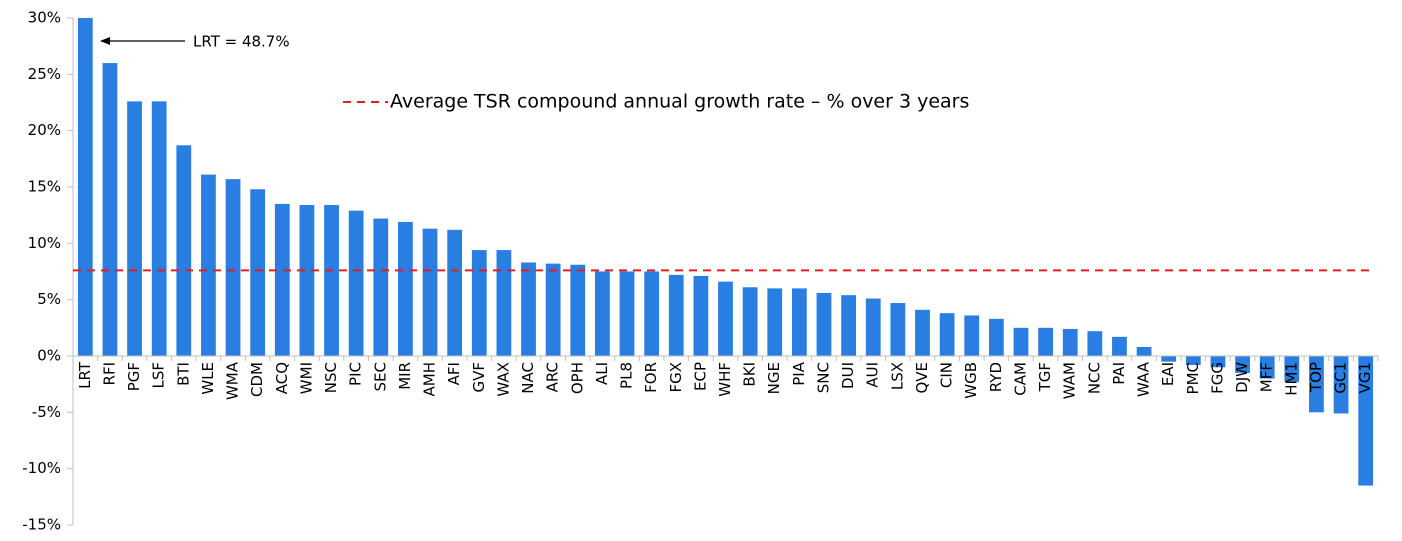 The width and height of the screenshot is (1402, 541). Describe the element at coordinates (1119, 373) in the screenshot. I see `x-tick-label: PAI` at that location.